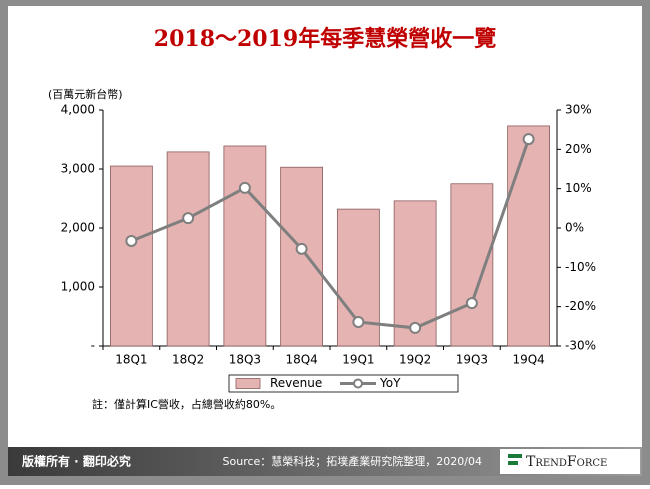 Image resolution: width=650 pixels, height=489 pixels. What do you see at coordinates (578, 110) in the screenshot?
I see `y2-tick-label: 30%` at bounding box center [578, 110].